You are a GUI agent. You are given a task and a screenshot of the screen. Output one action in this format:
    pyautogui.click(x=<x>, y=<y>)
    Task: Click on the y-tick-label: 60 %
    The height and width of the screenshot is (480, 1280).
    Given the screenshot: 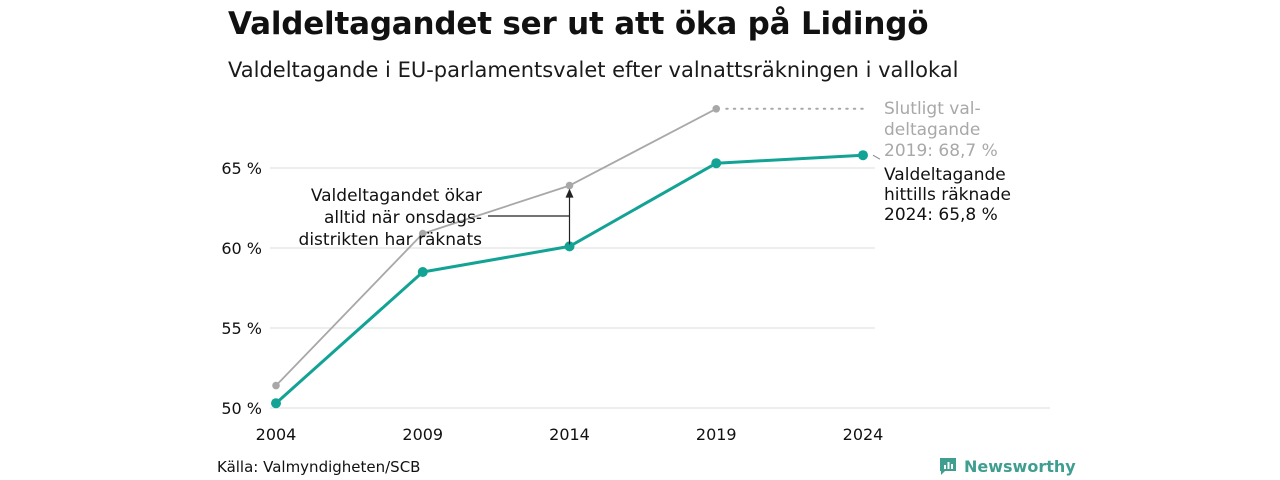 What is the action you would take?
    pyautogui.click(x=241, y=248)
    